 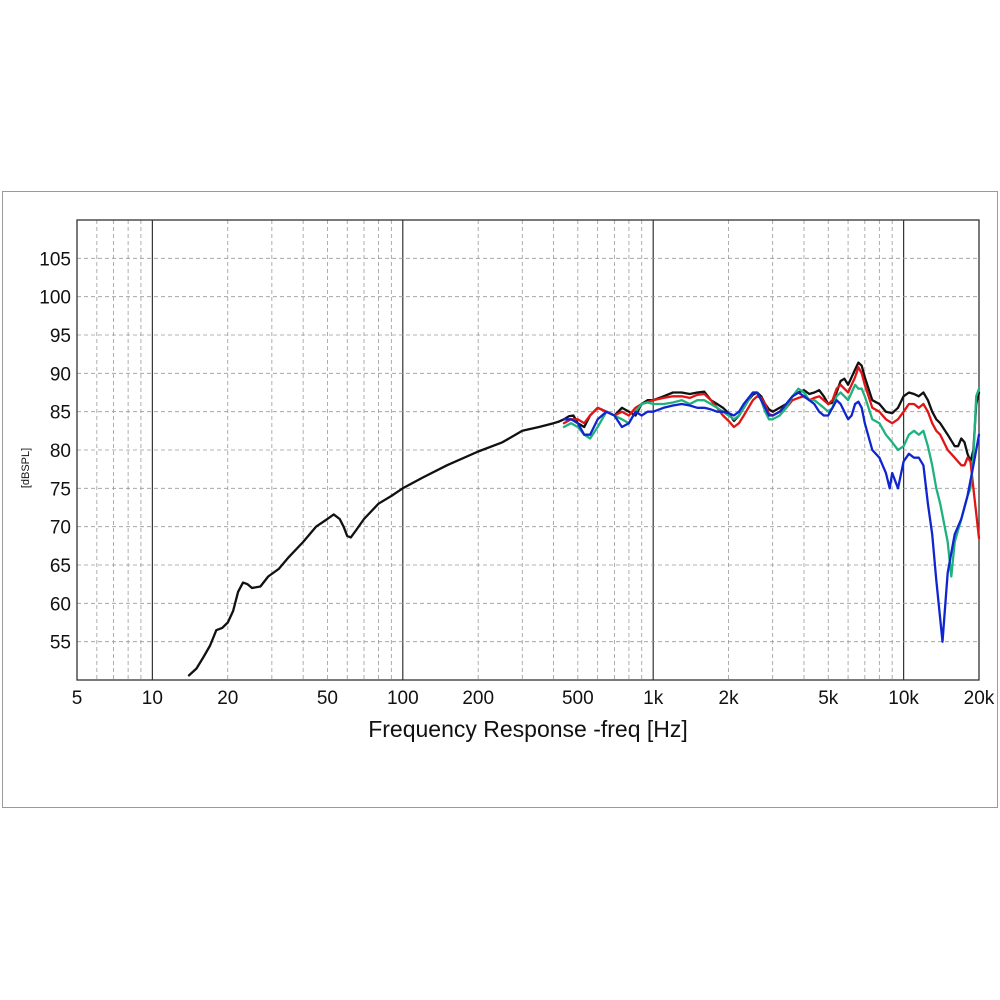 What do you see at coordinates (979, 698) in the screenshot?
I see `x-tick-label: 20k` at bounding box center [979, 698].